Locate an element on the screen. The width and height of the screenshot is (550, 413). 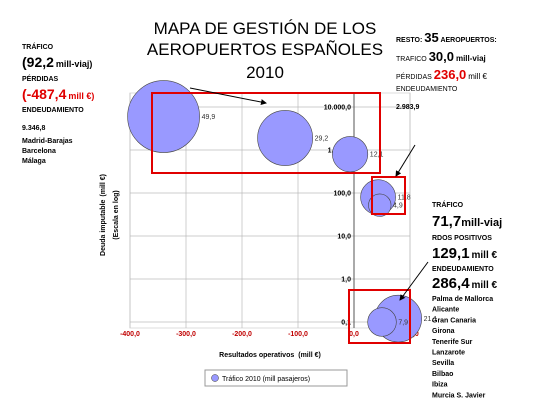
airport: Ibiza is located at coordinates (440, 385).